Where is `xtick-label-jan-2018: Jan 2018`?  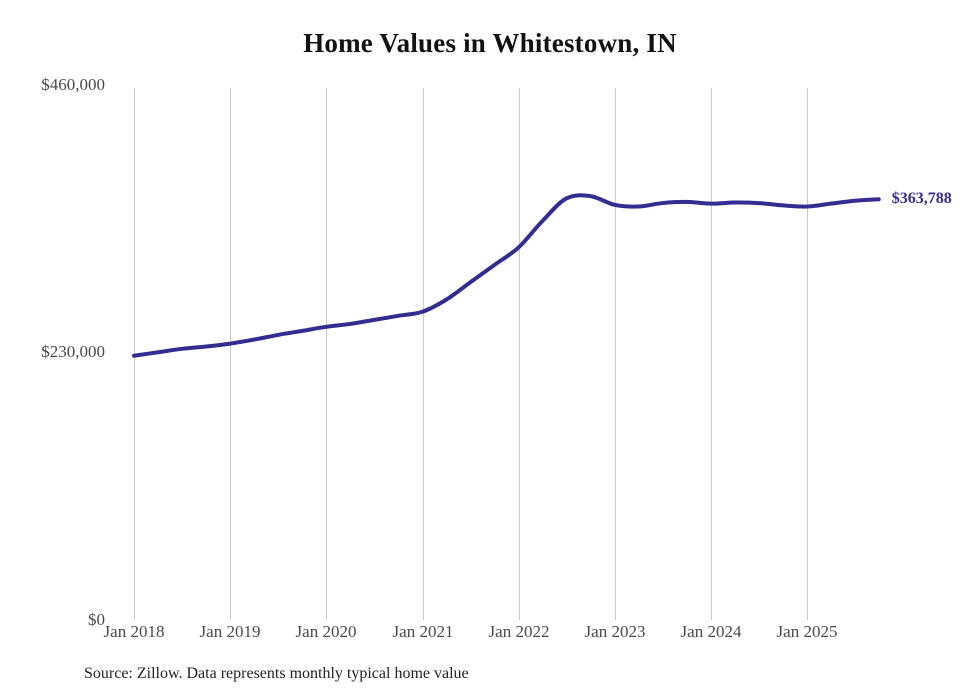 xtick-label-jan-2018: Jan 2018 is located at coordinates (134, 631).